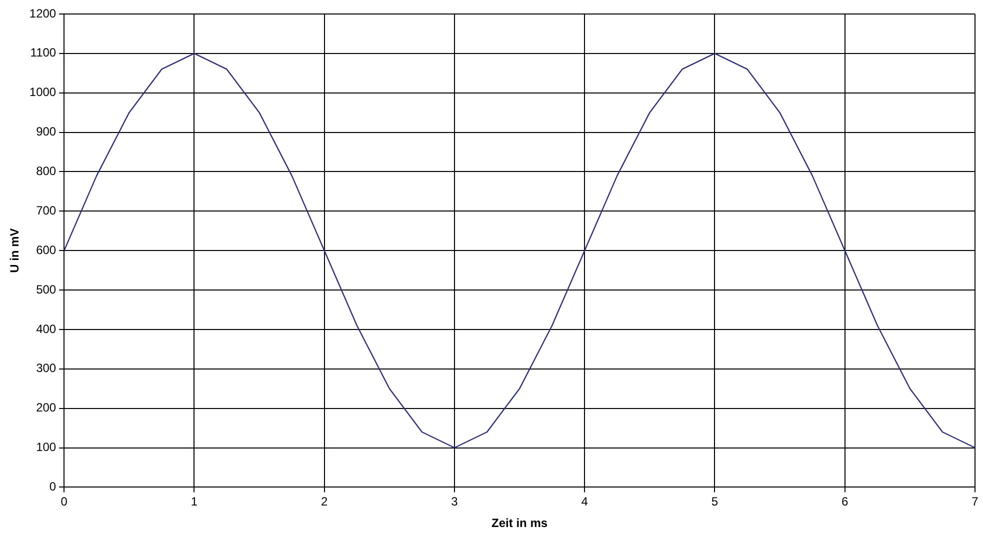 The width and height of the screenshot is (983, 539). I want to click on x-tick-label: 0, so click(64, 501).